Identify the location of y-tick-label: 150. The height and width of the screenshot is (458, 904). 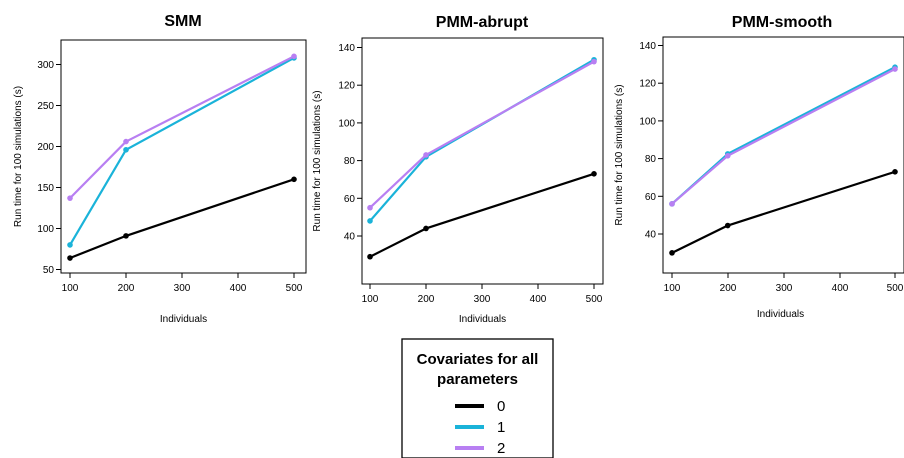
(45, 188).